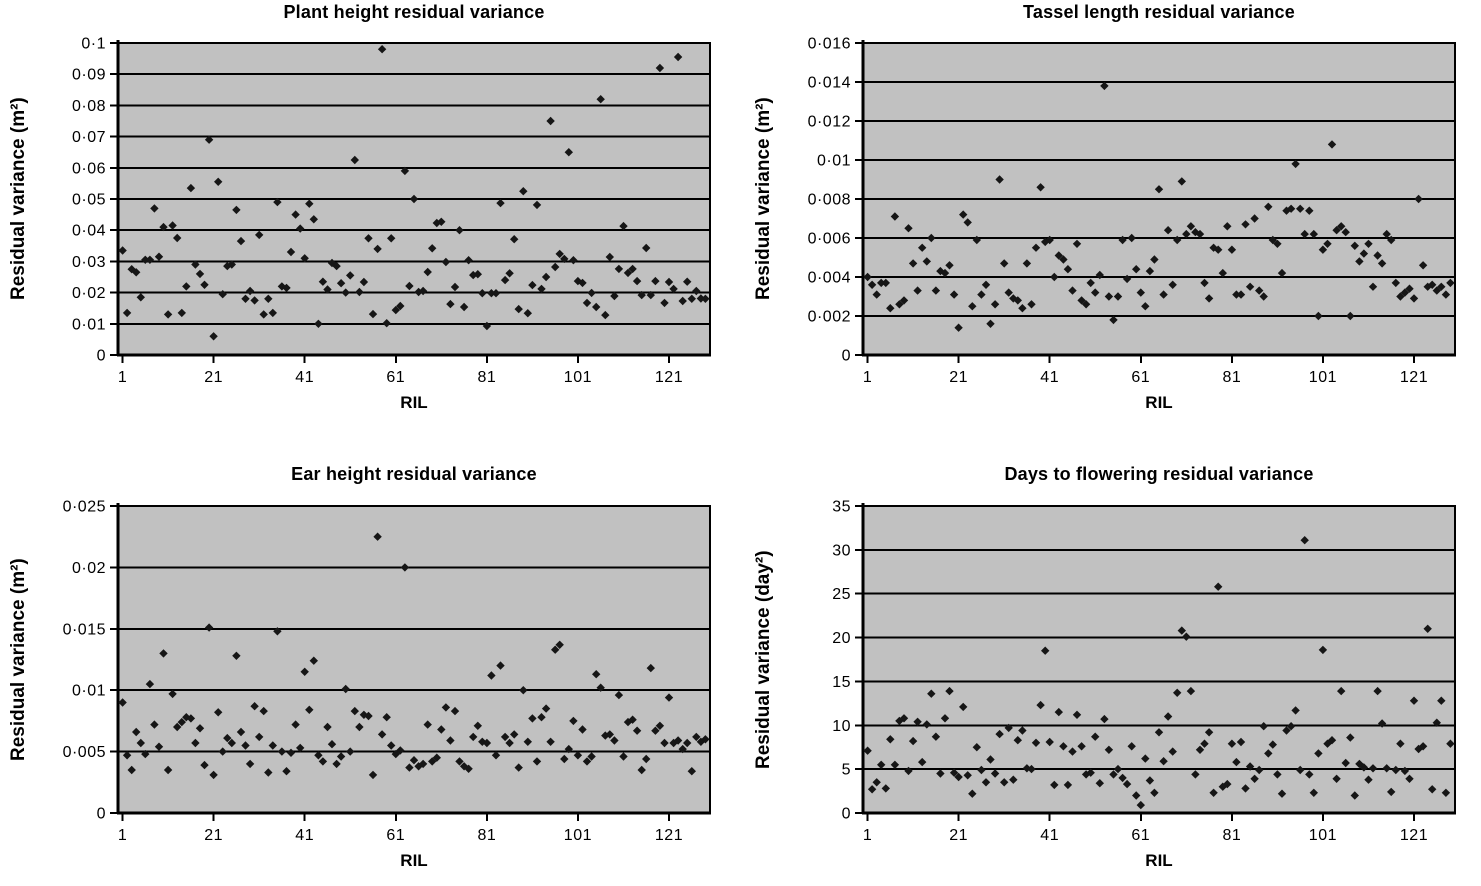 The image size is (1481, 886). What do you see at coordinates (89, 106) in the screenshot?
I see `svg-text: 0·08` at bounding box center [89, 106].